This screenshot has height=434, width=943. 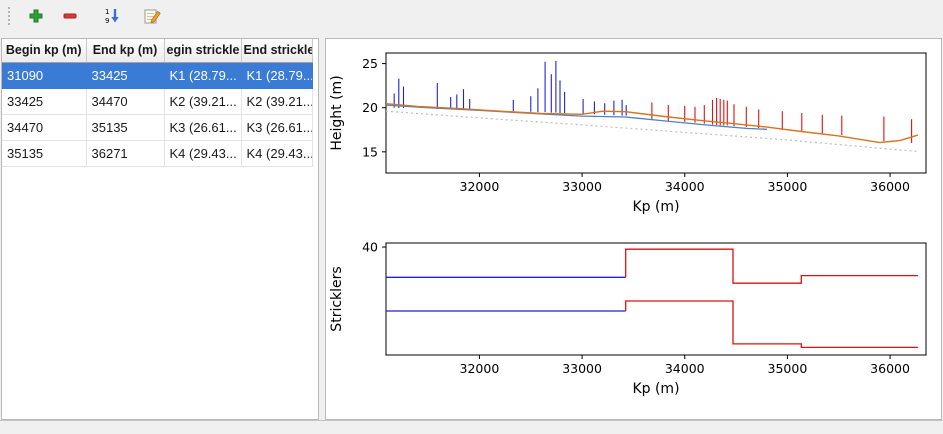 What do you see at coordinates (107, 12) in the screenshot?
I see `sort-digit-top: 1` at bounding box center [107, 12].